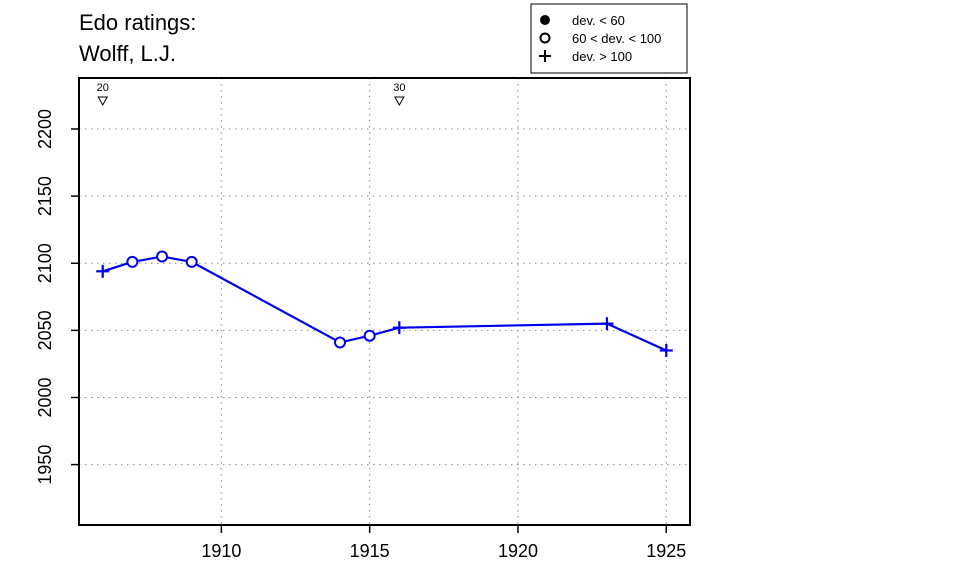  Describe the element at coordinates (45, 263) in the screenshot. I see `y-tick-label: 2100` at that location.